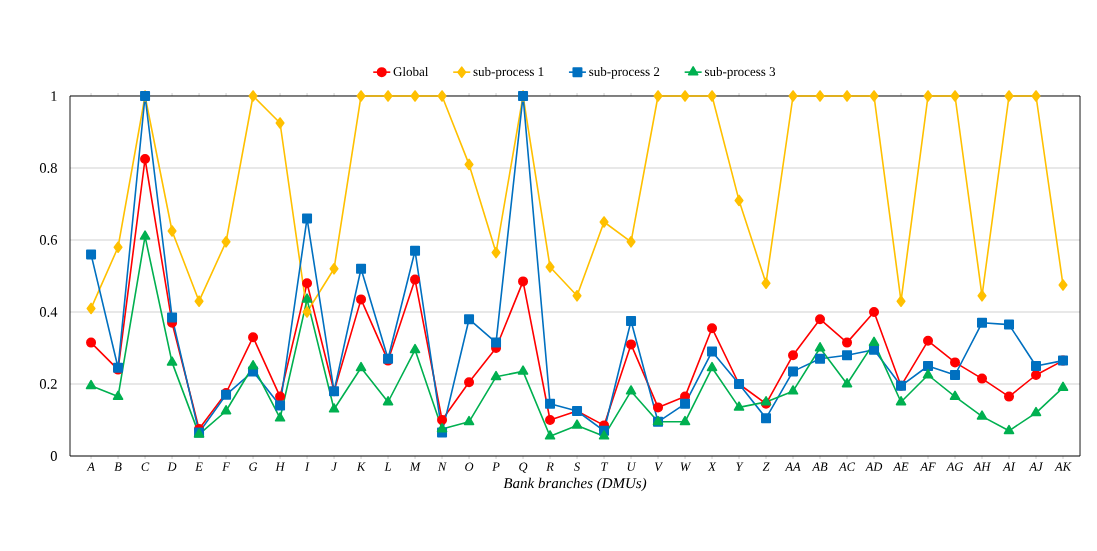 The width and height of the screenshot is (1097, 551). What do you see at coordinates (387, 466) in the screenshot?
I see `x-tick-label: L` at bounding box center [387, 466].